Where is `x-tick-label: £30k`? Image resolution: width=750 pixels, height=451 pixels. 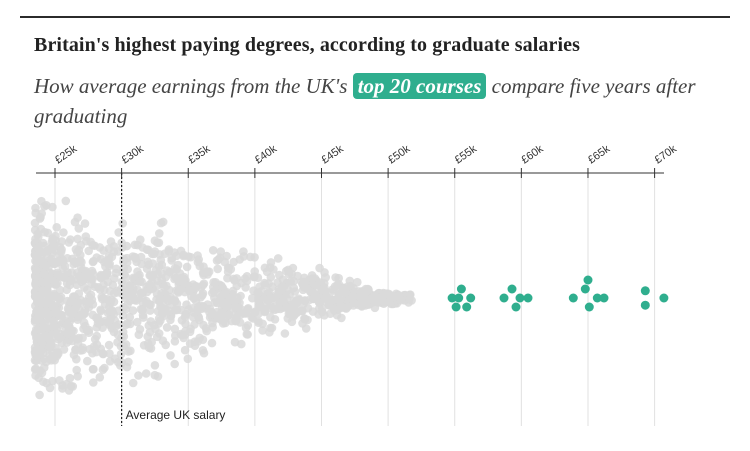
x-tick-label: £30k is located at coordinates (132, 155).